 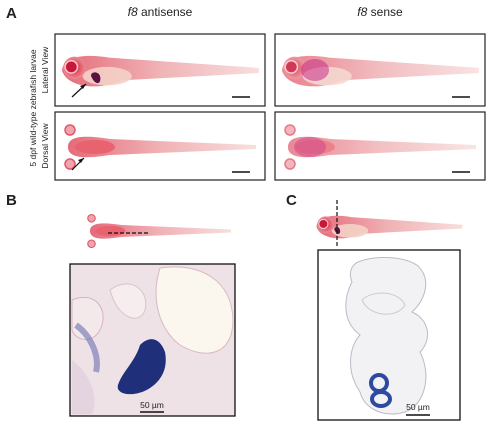 I want to click on panel-label: B, so click(x=11, y=200).